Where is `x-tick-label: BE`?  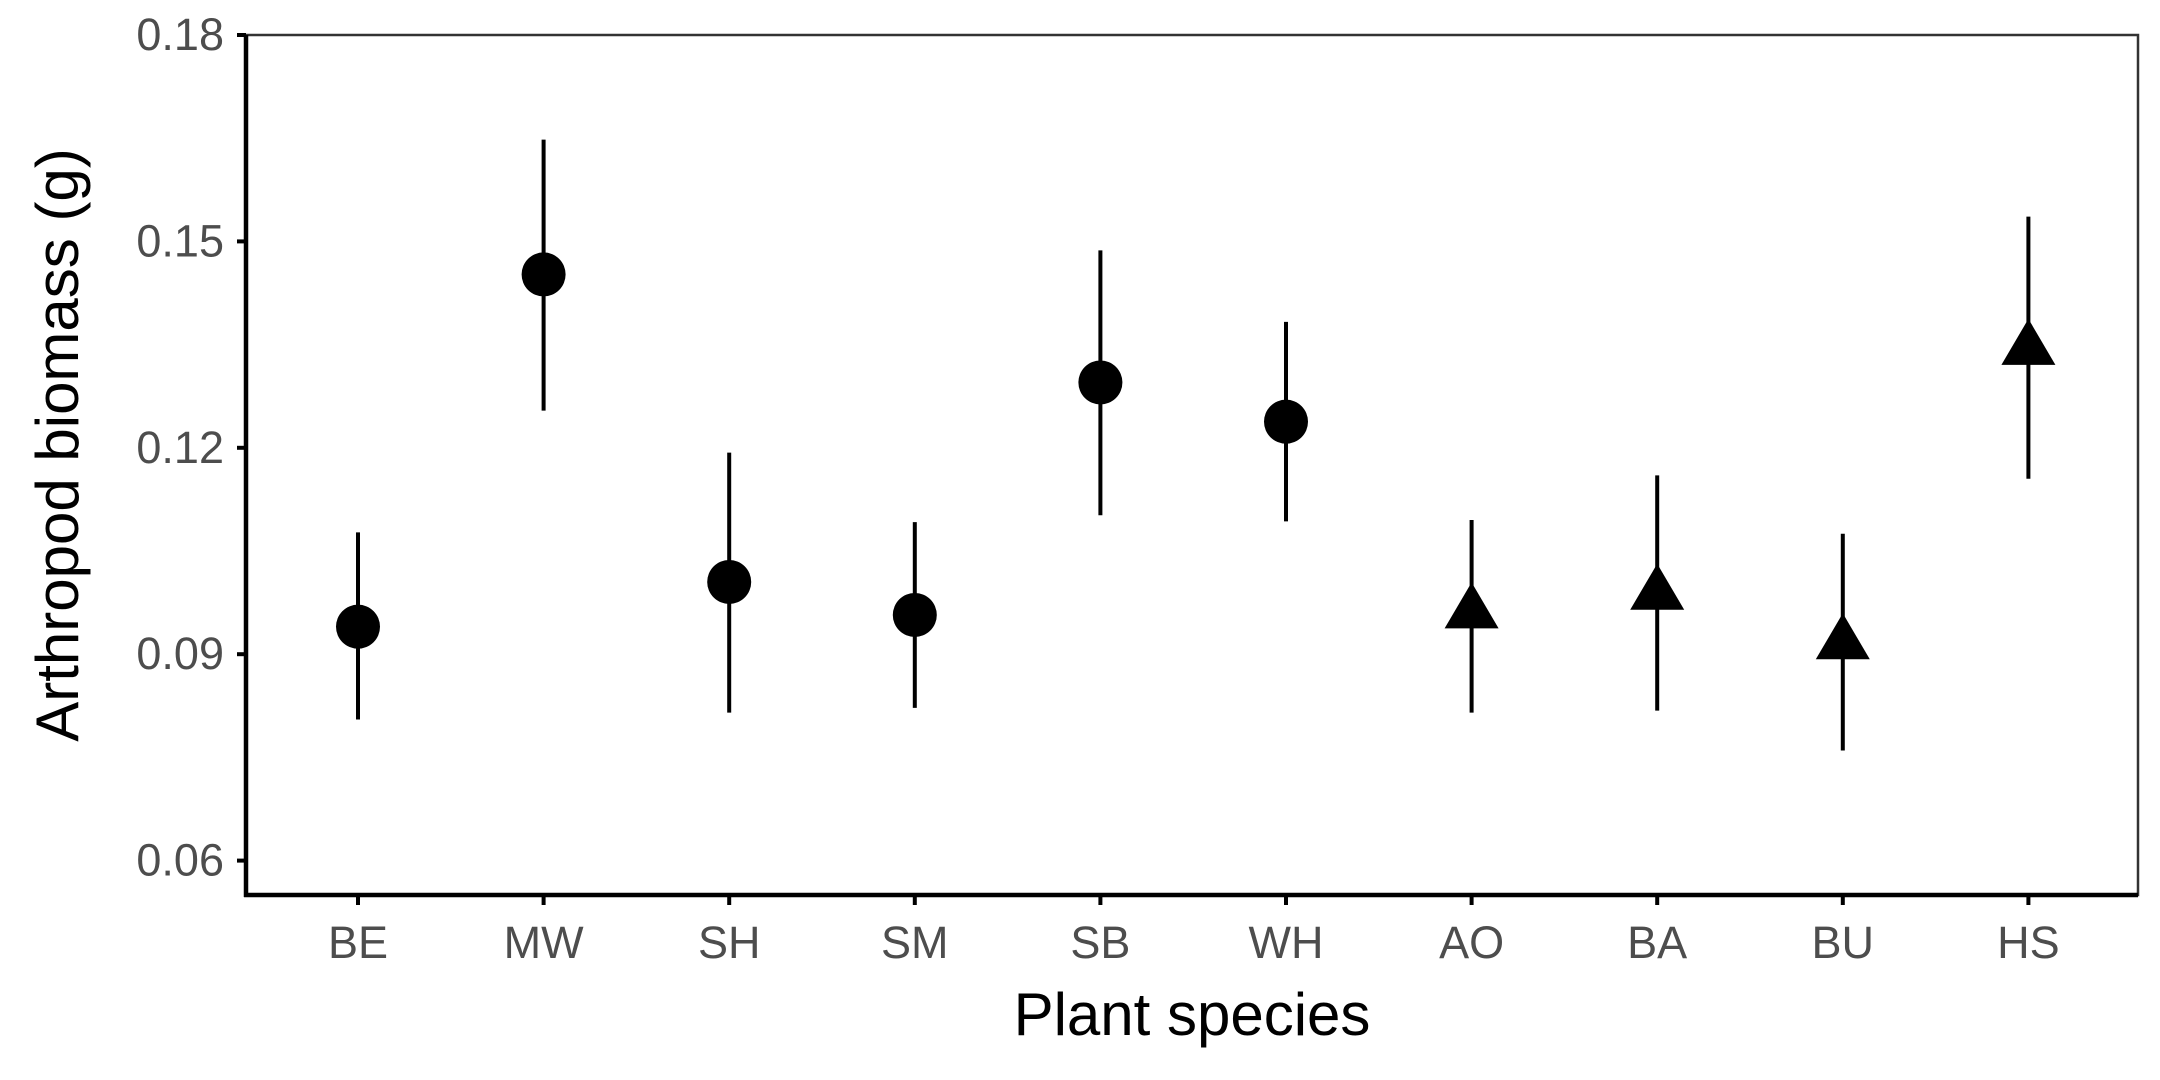
x-tick-label: BE is located at coordinates (358, 942).